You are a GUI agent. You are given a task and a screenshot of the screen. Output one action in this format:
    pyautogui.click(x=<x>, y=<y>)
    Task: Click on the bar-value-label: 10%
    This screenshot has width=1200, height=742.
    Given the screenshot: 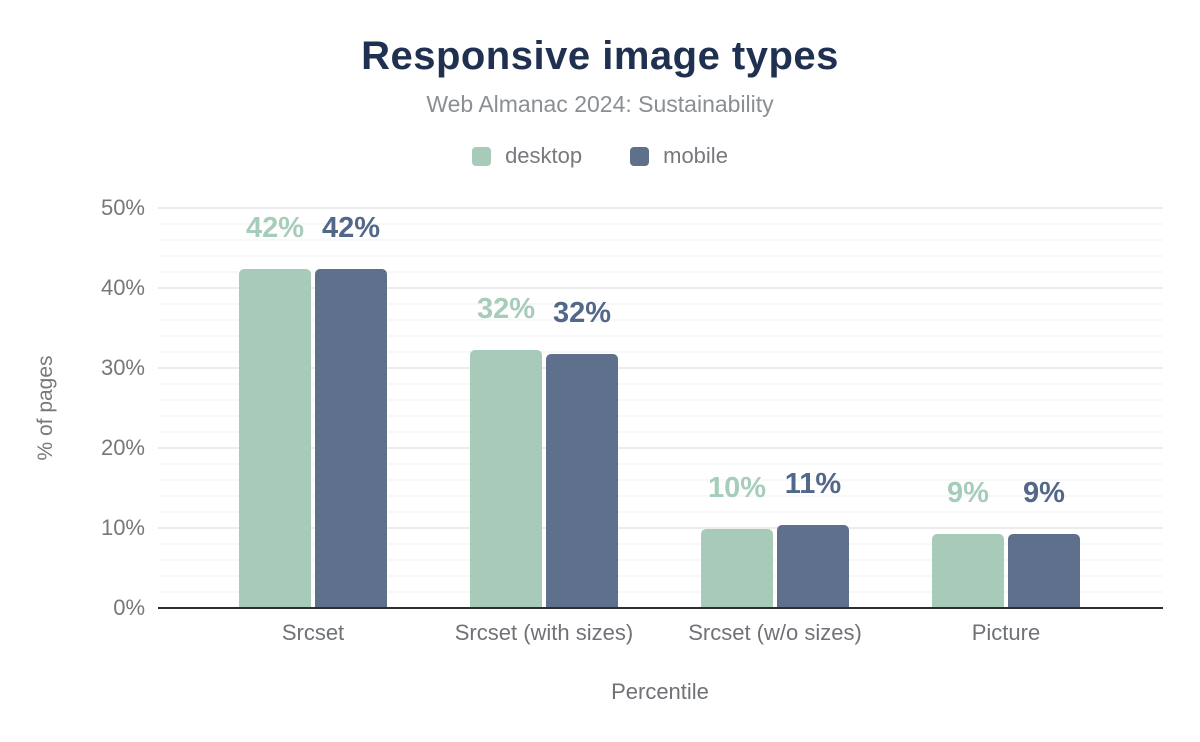 What is the action you would take?
    pyautogui.click(x=737, y=488)
    